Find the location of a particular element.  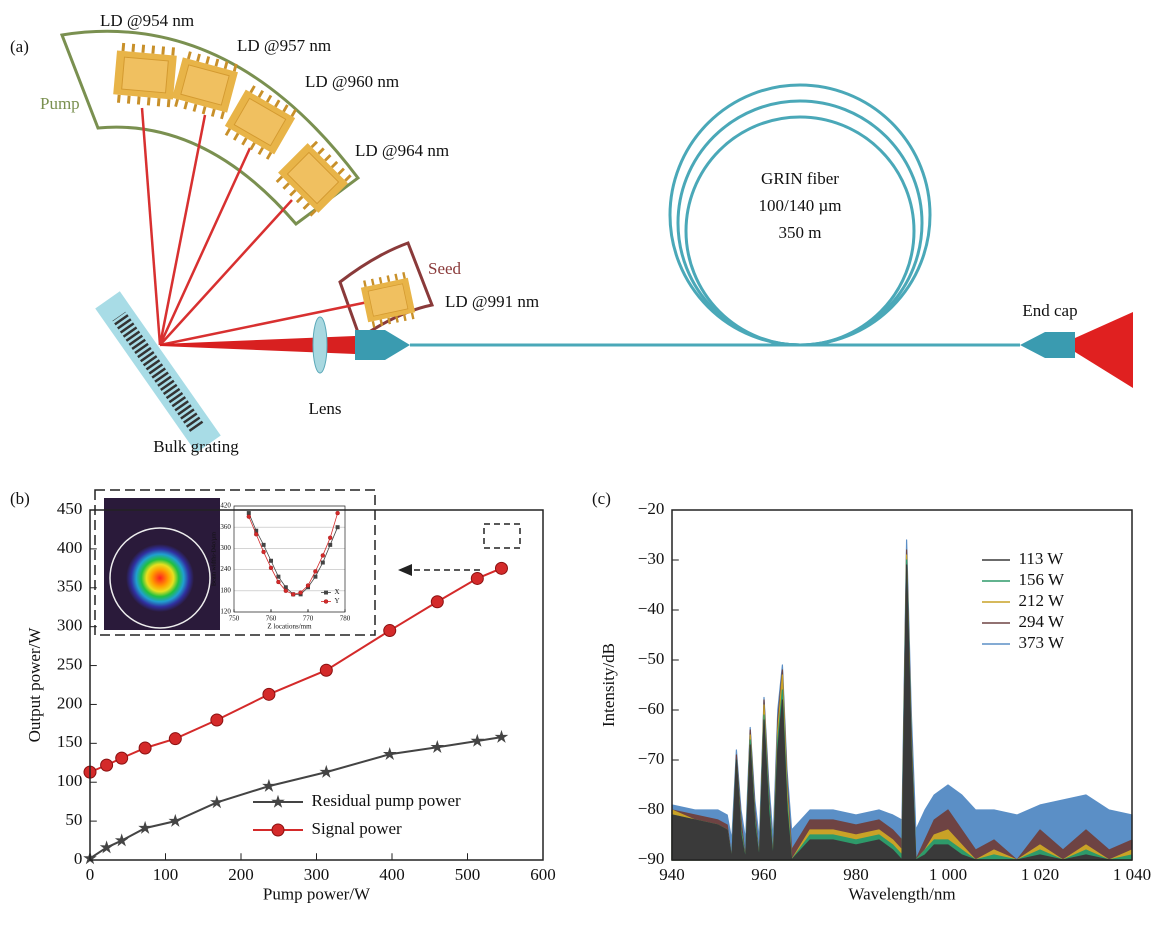

laser-label: LD @957 nm is located at coordinates (284, 45).